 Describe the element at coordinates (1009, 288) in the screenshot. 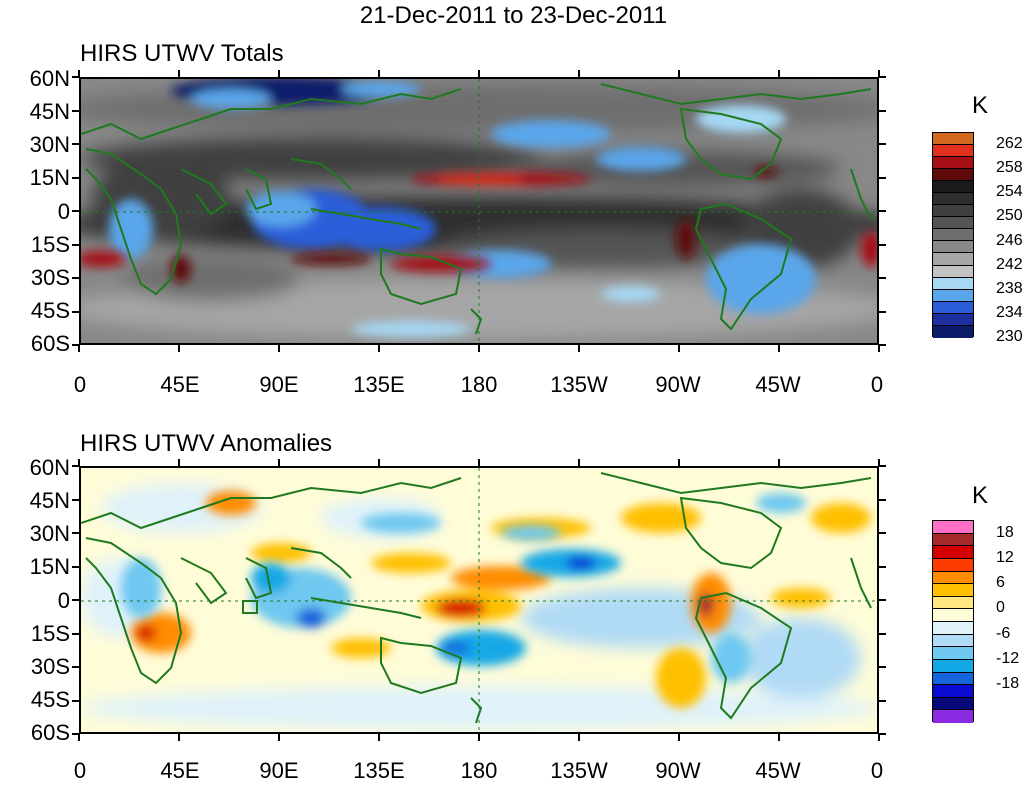

I see `colorbar-label: 238` at that location.